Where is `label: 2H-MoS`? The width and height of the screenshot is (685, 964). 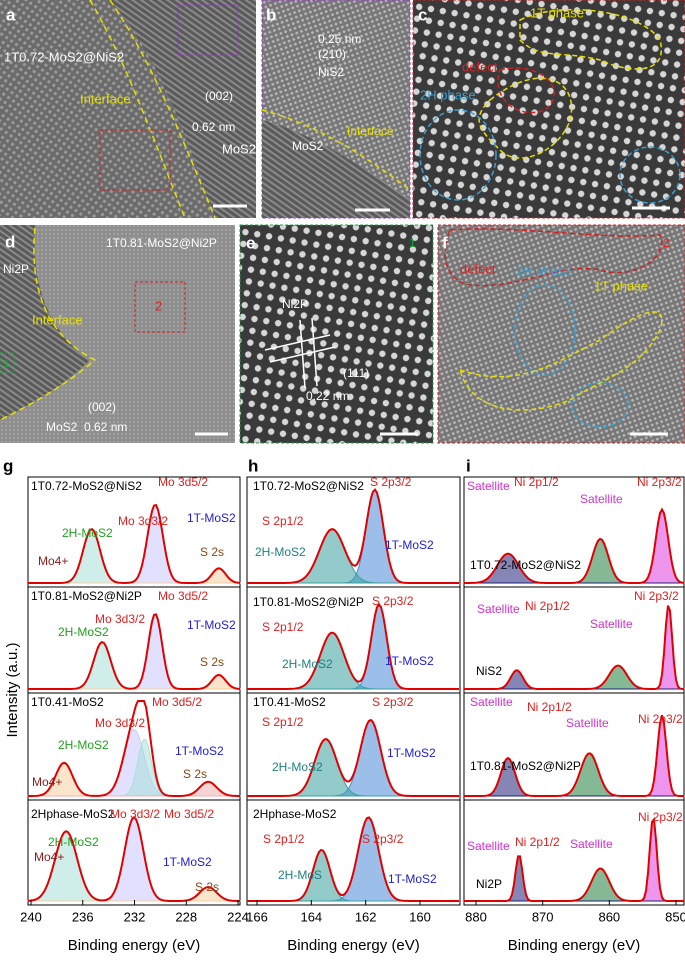
label: 2H-MoS is located at coordinates (300, 875).